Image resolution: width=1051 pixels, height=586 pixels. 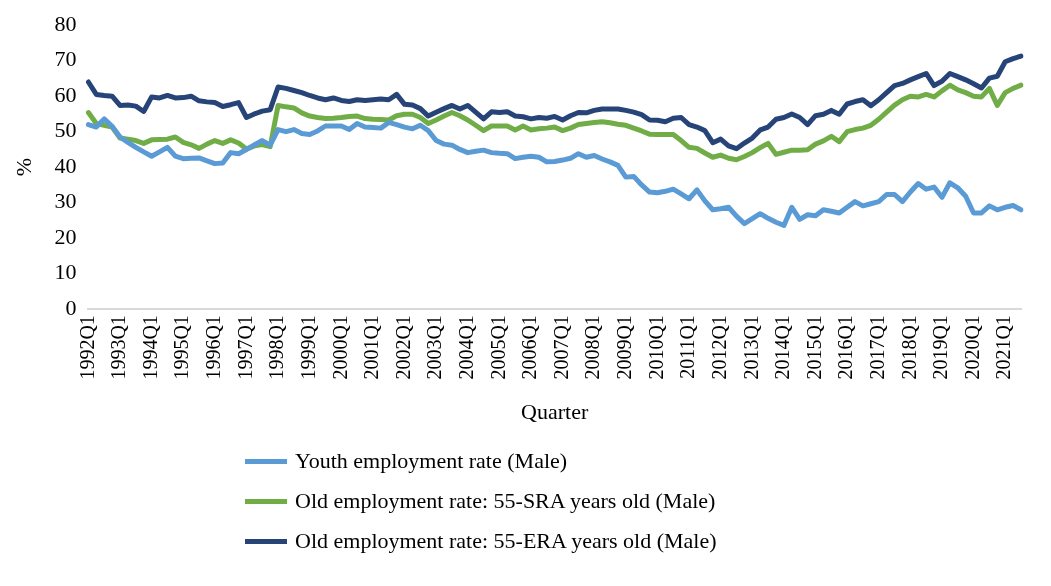 What do you see at coordinates (65, 130) in the screenshot?
I see `y-tick-label: 50` at bounding box center [65, 130].